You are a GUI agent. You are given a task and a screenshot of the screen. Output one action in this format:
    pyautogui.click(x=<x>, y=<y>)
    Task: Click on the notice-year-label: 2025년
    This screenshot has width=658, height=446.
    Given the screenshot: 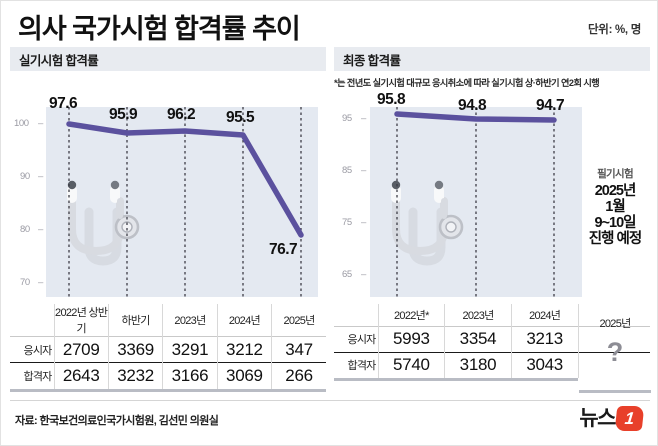 What is the action you would take?
    pyautogui.click(x=615, y=324)
    